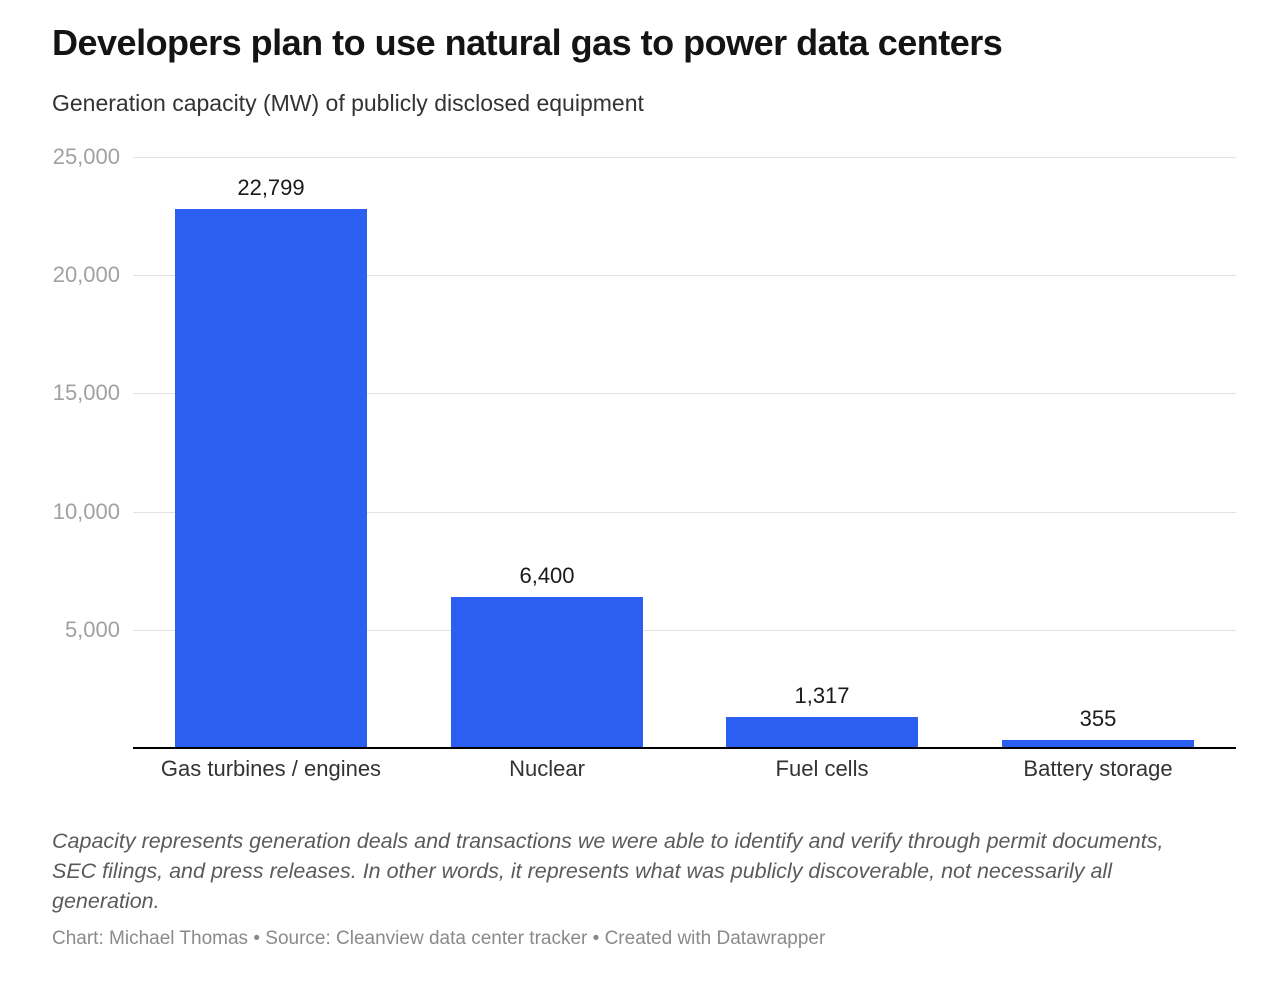  Describe the element at coordinates (86, 156) in the screenshot. I see `y-tick-label: 25,000` at that location.